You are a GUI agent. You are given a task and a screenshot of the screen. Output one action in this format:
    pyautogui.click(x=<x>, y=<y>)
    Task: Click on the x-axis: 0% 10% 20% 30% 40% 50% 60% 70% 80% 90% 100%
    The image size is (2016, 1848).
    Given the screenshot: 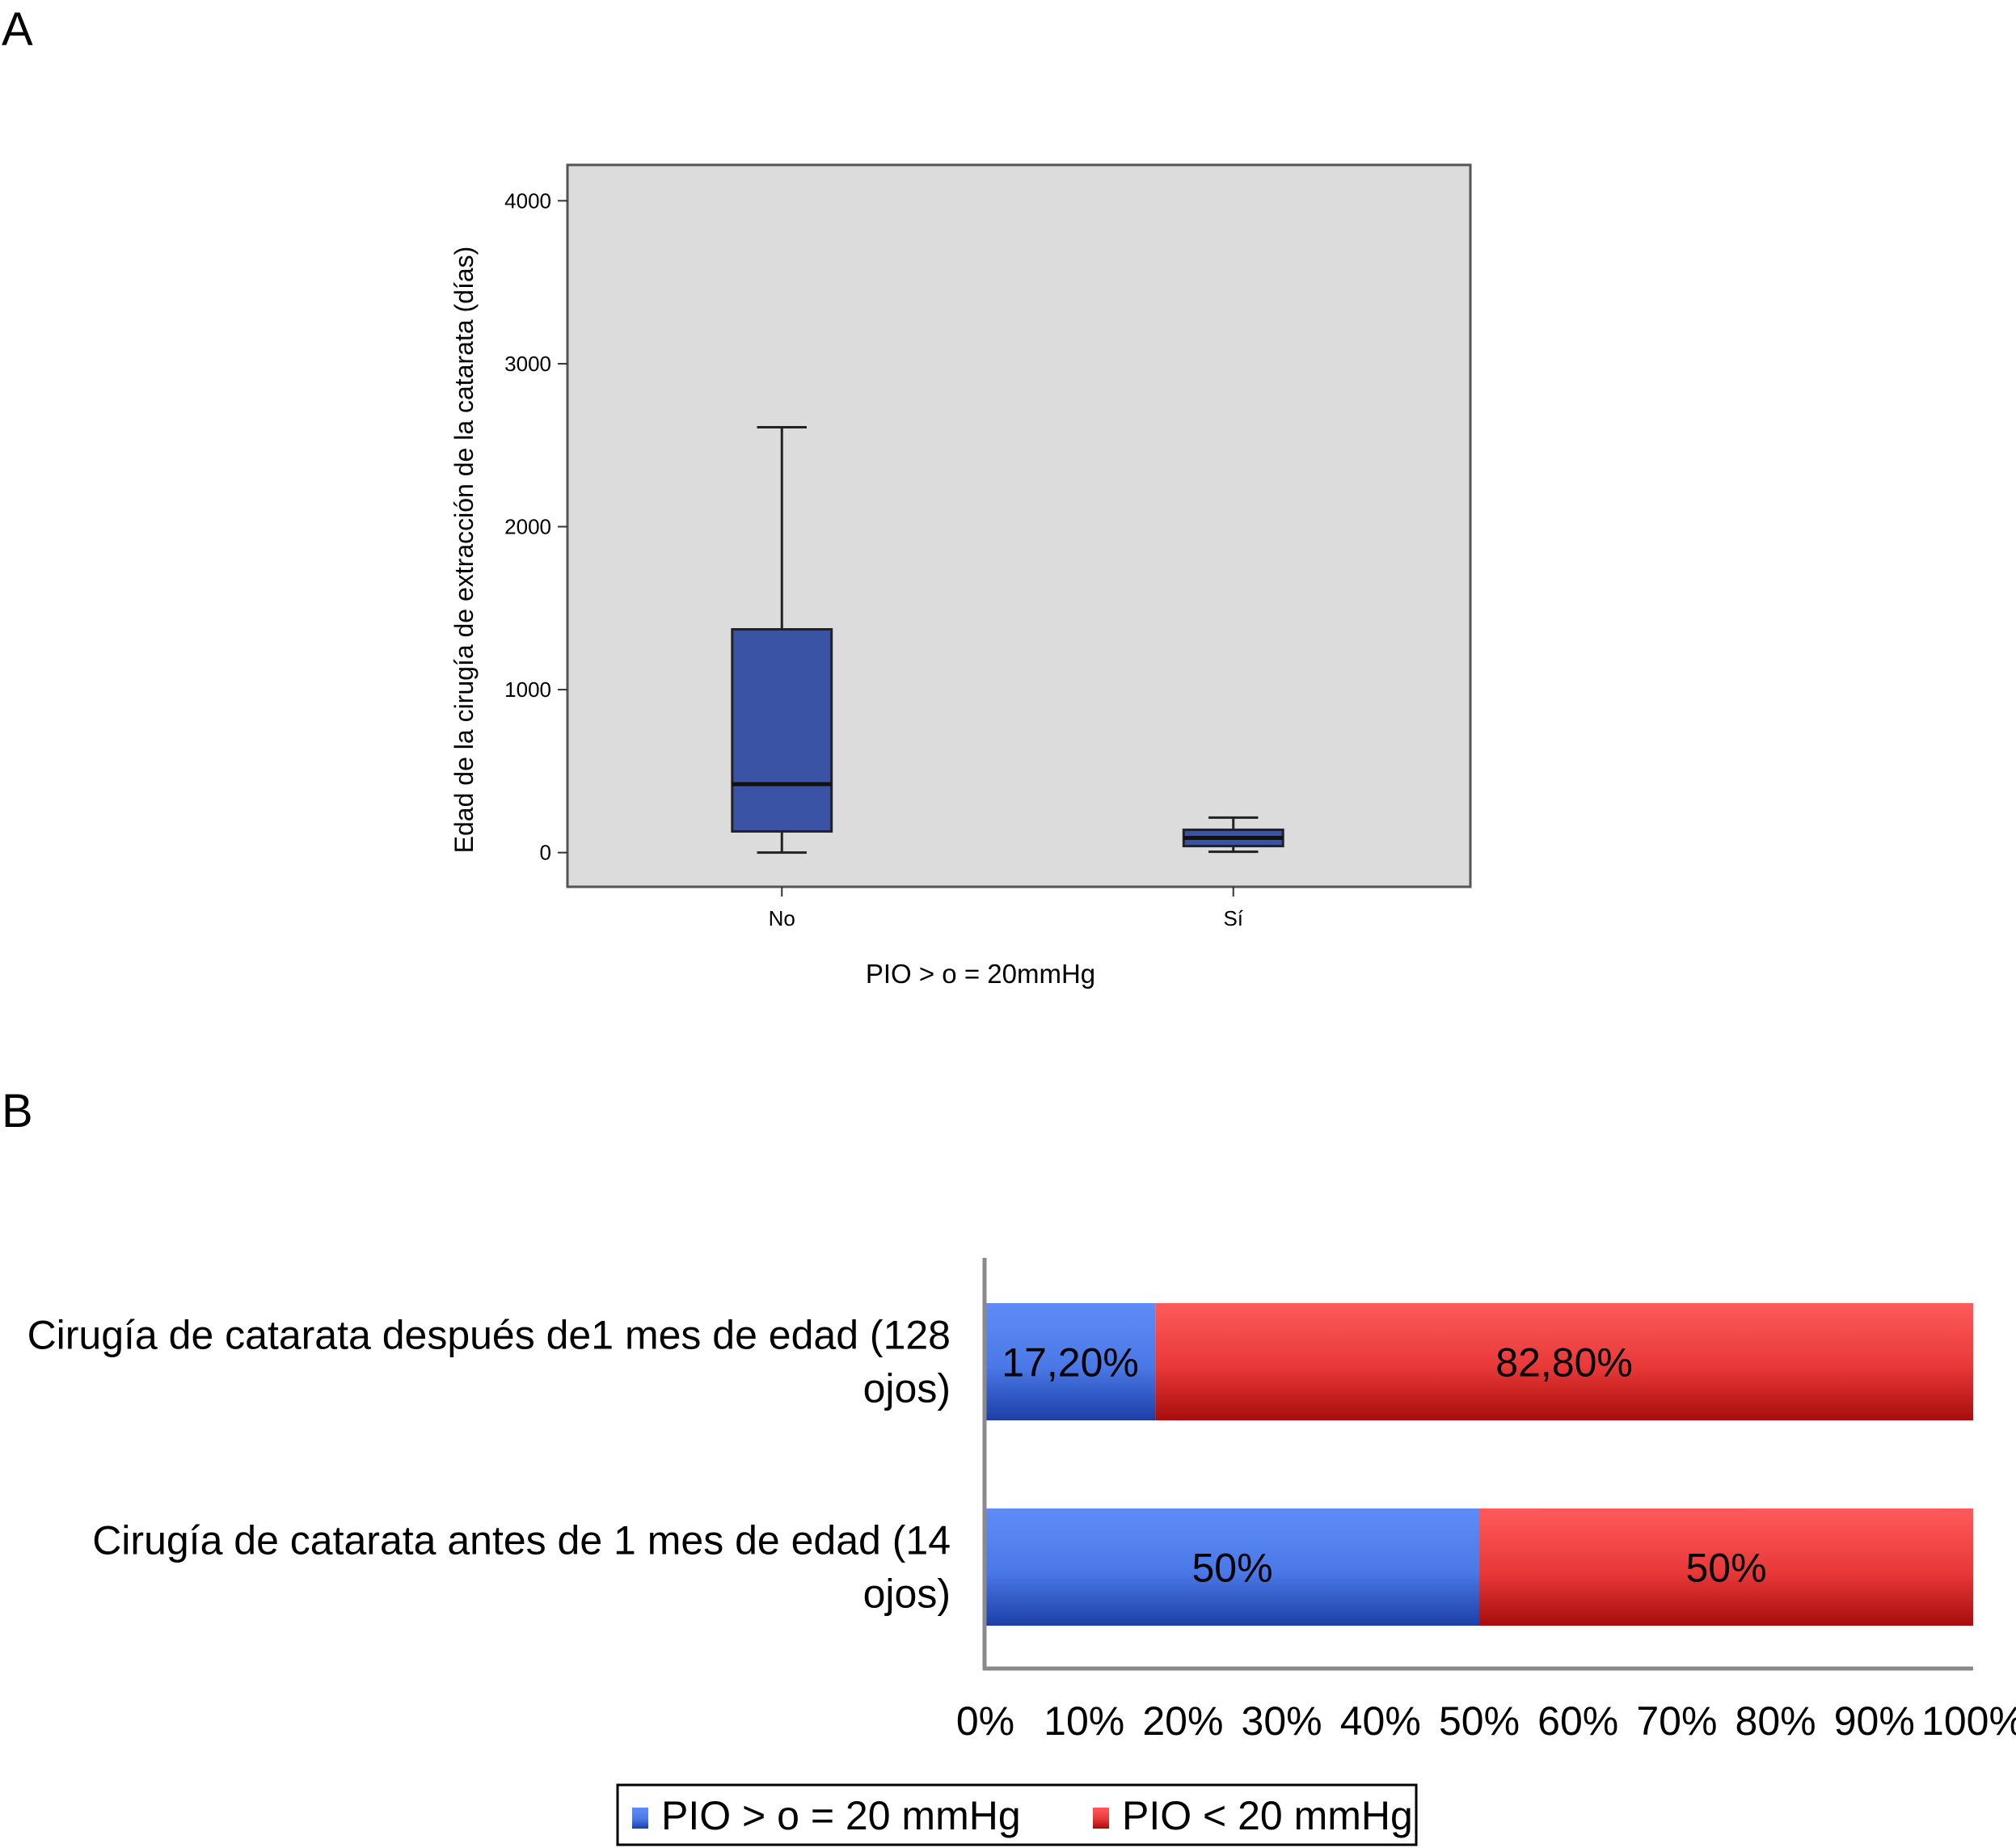 What is the action you would take?
    pyautogui.click(x=1486, y=1501)
    